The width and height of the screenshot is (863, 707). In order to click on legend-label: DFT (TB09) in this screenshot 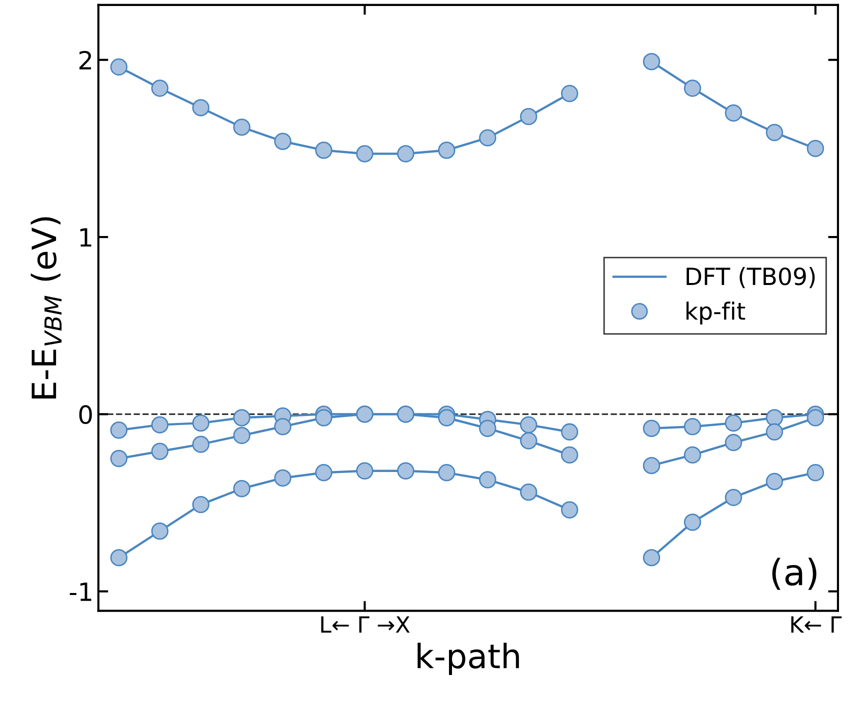, I will do `click(750, 277)`.